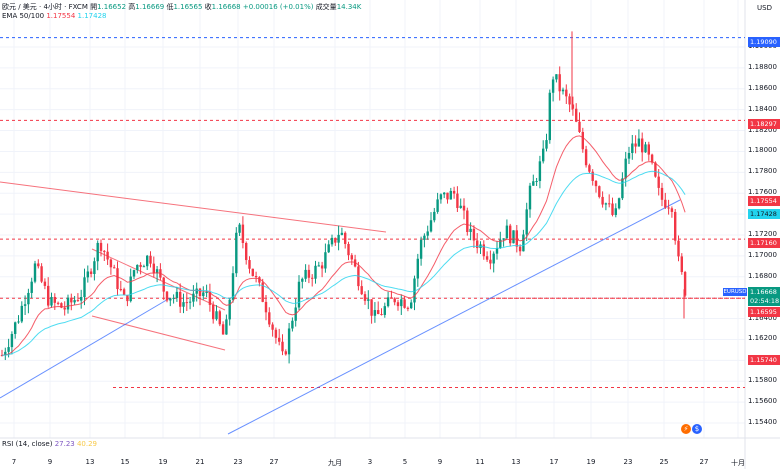 The height and width of the screenshot is (469, 780). Describe the element at coordinates (45, 7) in the screenshot. I see `symbol-title: 欧元 / 美元 · 4小时 · FXCM` at that location.